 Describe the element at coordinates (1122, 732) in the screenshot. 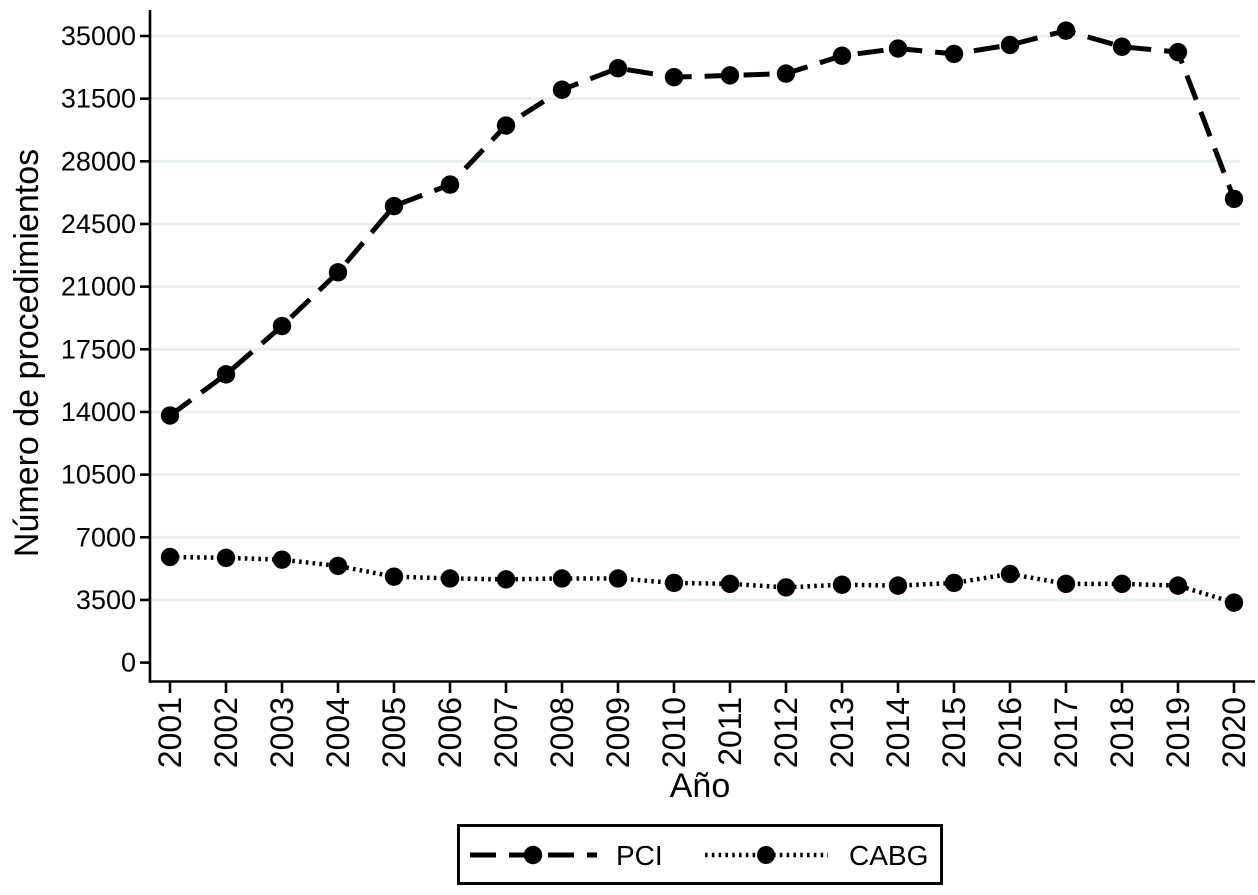

I see `x-tick-label: 2018` at that location.